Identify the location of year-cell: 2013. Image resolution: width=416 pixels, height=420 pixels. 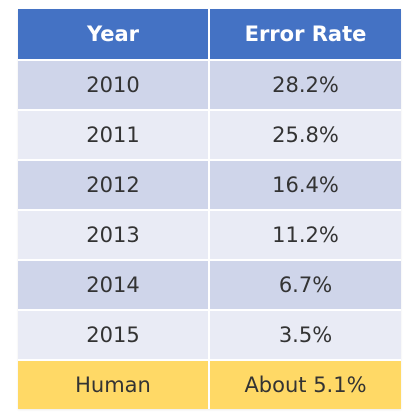
(114, 234).